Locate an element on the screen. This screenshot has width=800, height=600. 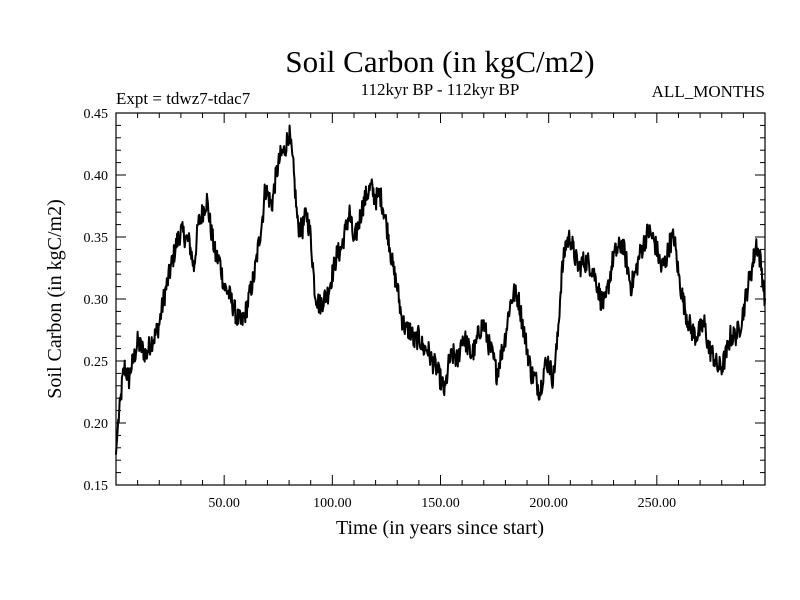
x-axis-label: Time (in years since start) is located at coordinates (440, 528).